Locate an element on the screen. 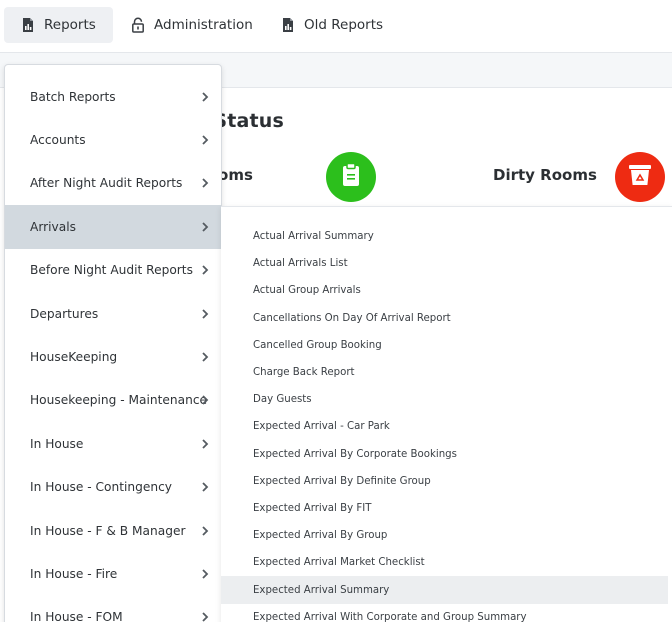 Image resolution: width=672 pixels, height=622 pixels. menu-item-label: In House - Fire is located at coordinates (74, 573).